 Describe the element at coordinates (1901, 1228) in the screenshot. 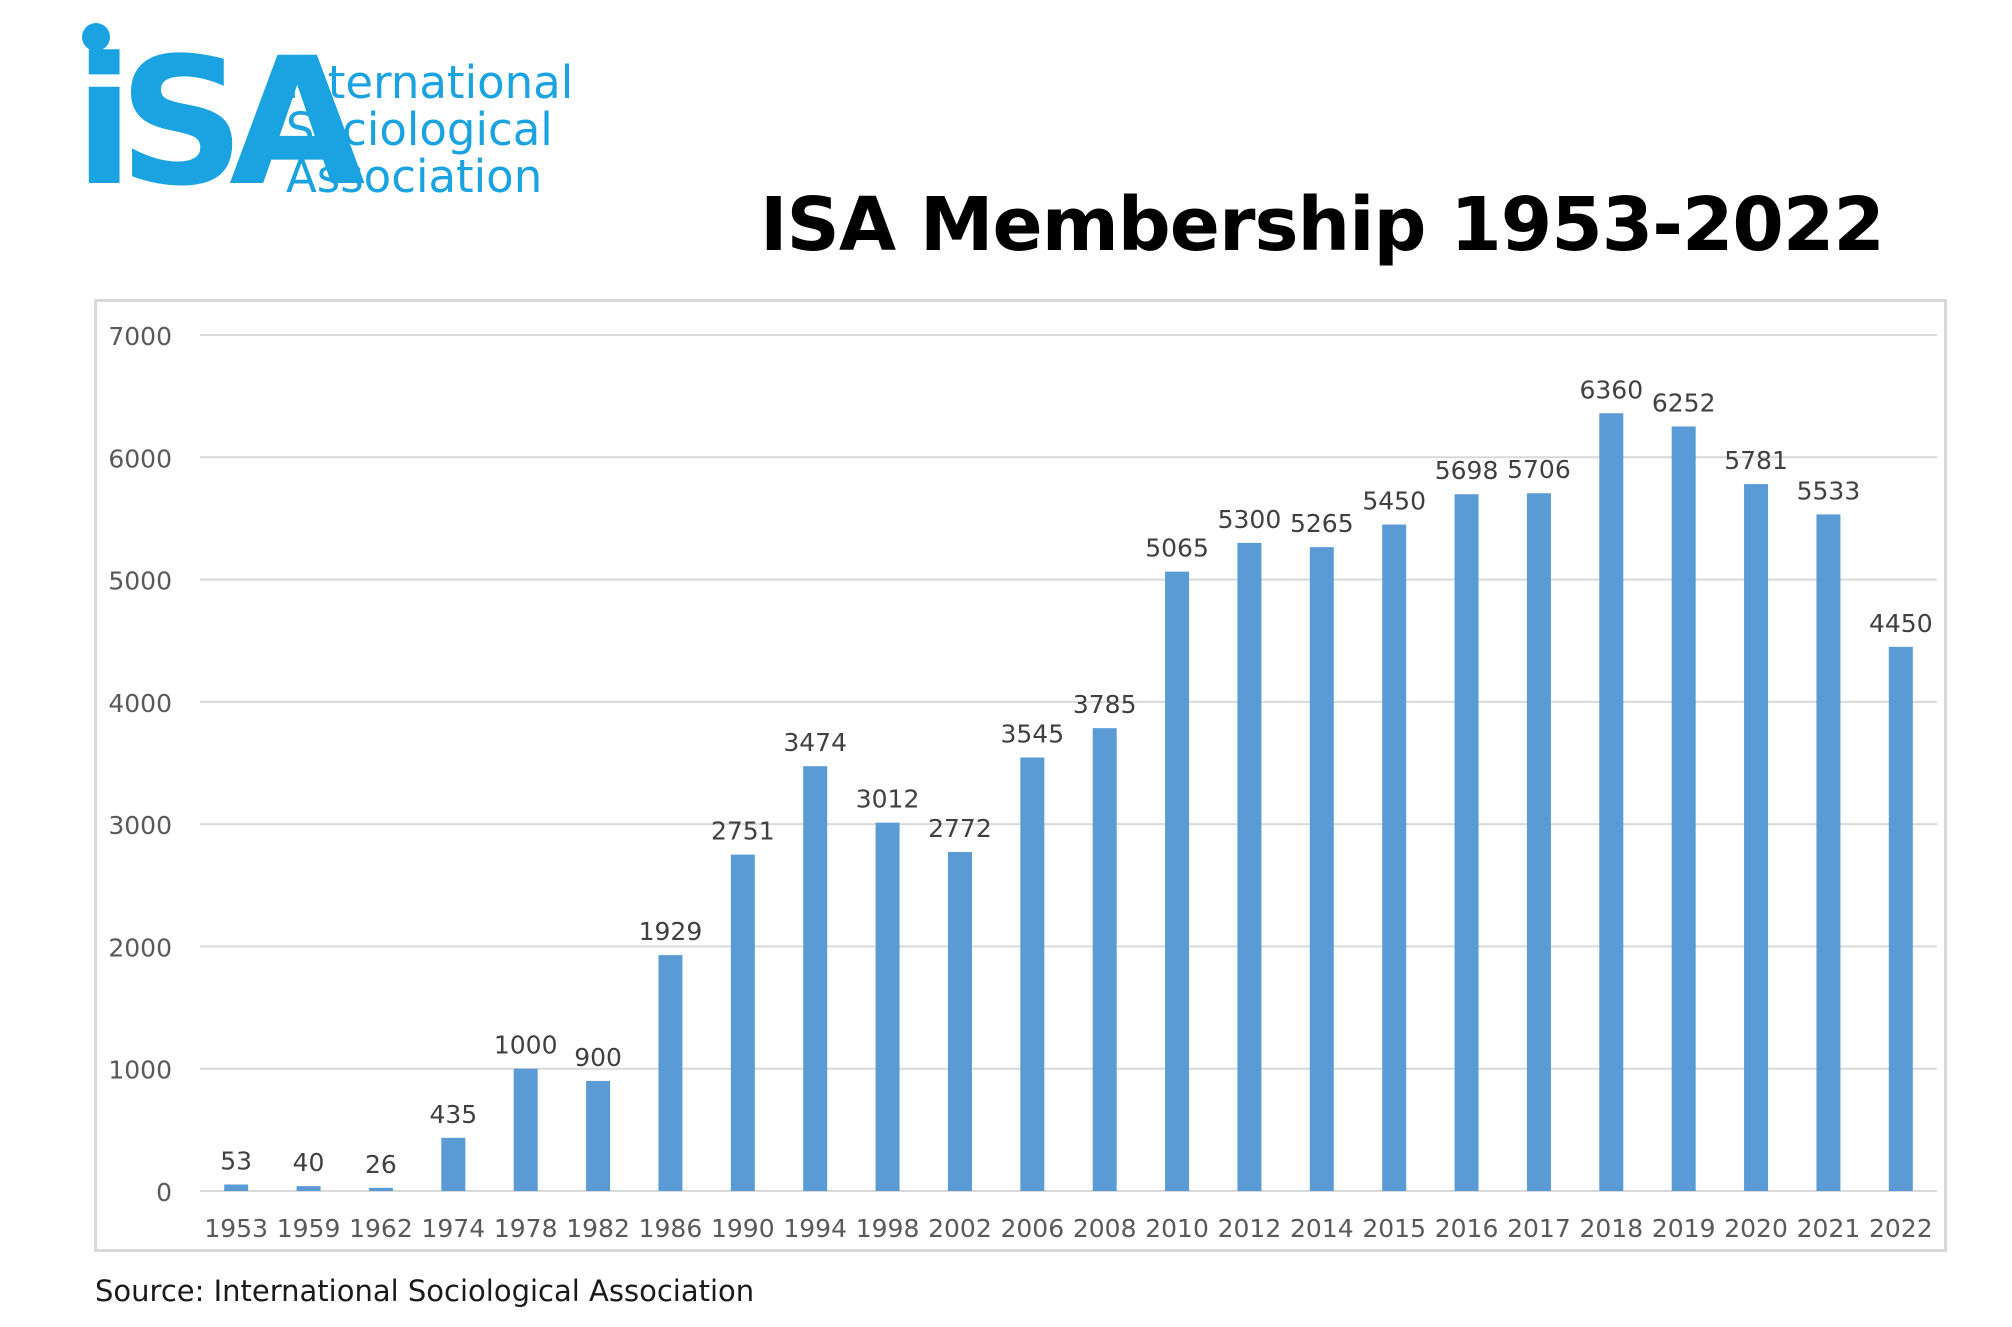

I see `x-tick-label: 2022` at that location.